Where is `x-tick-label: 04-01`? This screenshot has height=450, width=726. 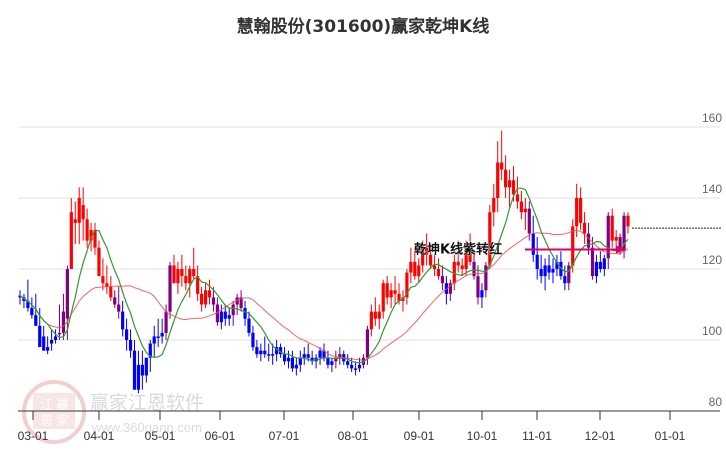
x-tick-label: 04-01 is located at coordinates (99, 436).